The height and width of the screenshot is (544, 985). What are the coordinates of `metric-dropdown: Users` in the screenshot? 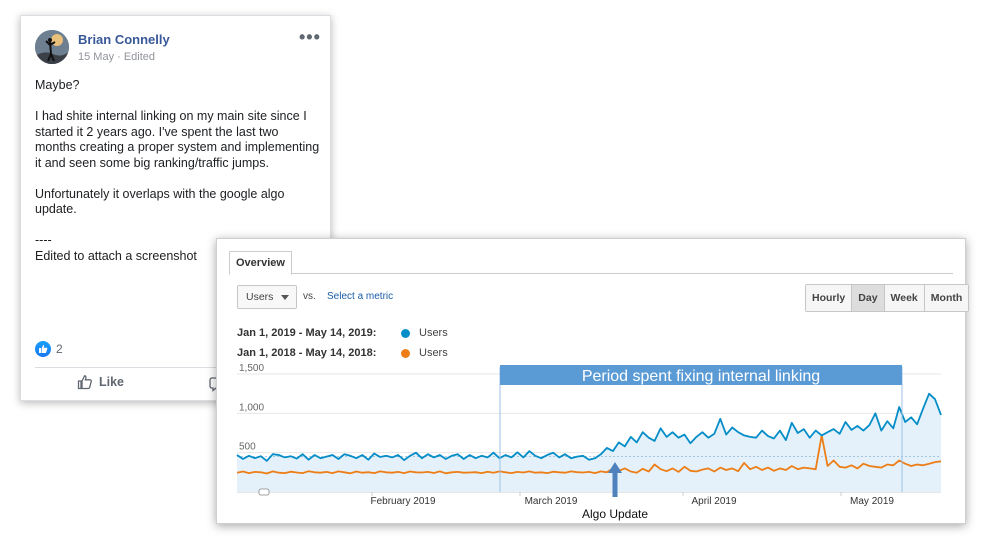 It's located at (267, 297).